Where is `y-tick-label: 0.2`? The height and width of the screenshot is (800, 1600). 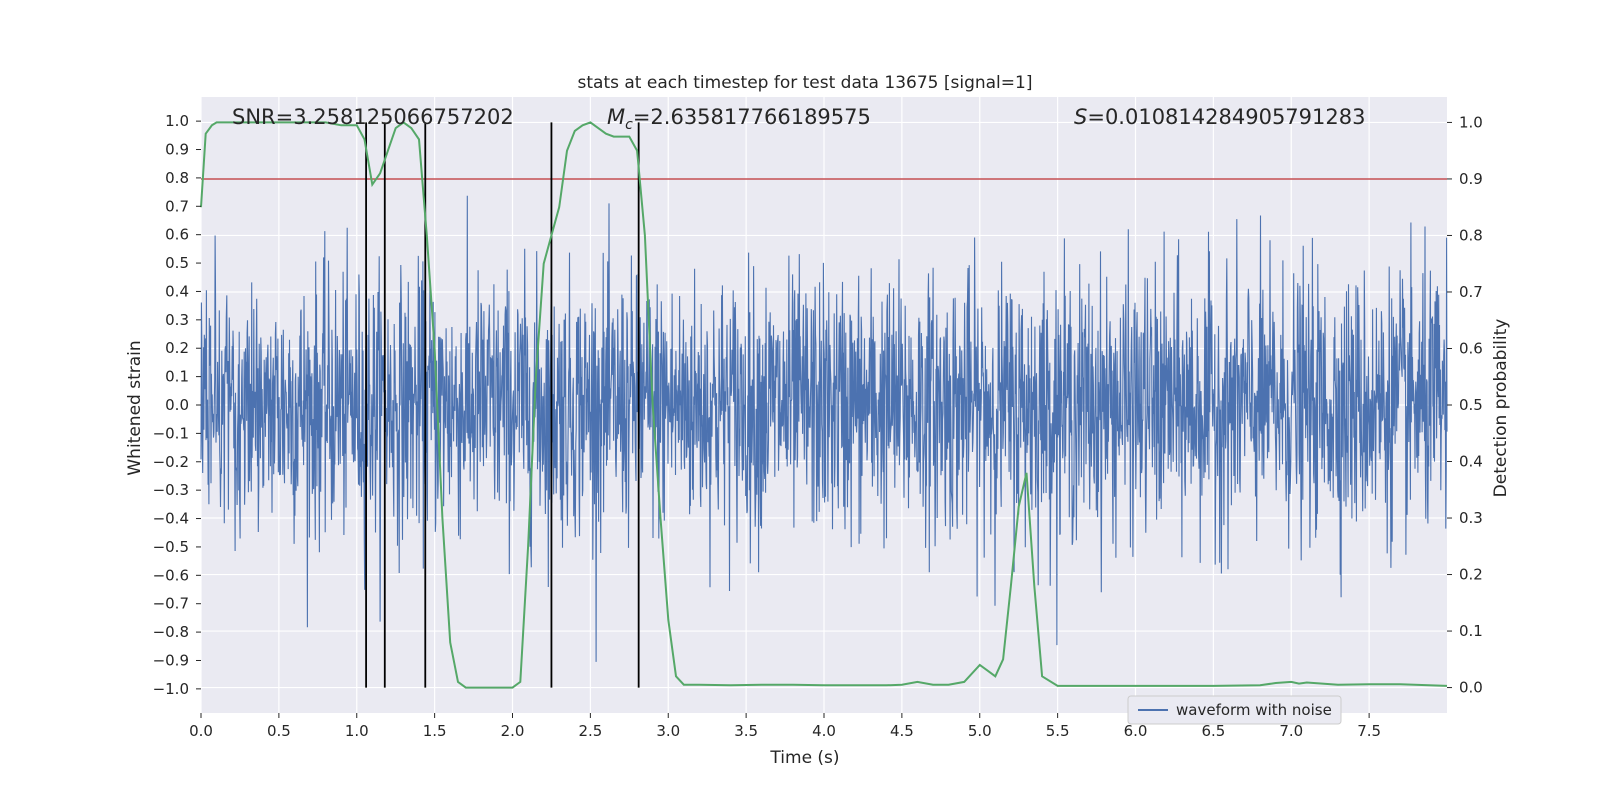 y-tick-label: 0.2 is located at coordinates (177, 348).